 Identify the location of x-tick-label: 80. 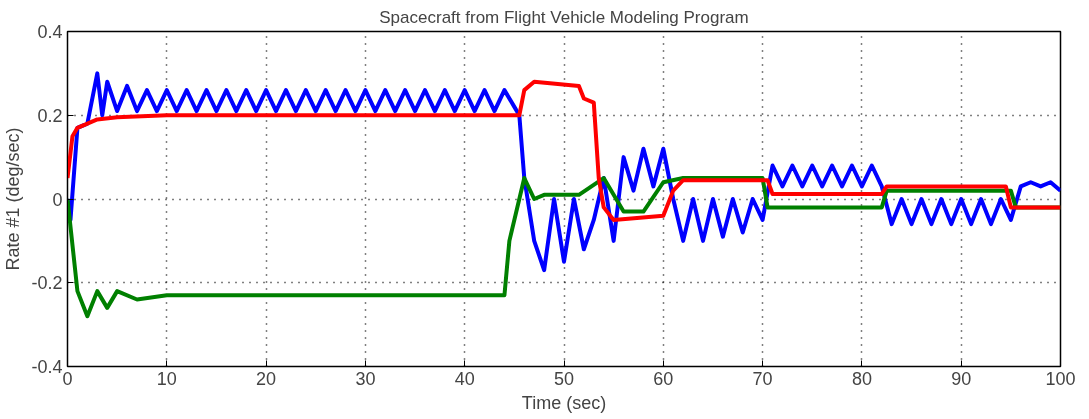
(861, 378).